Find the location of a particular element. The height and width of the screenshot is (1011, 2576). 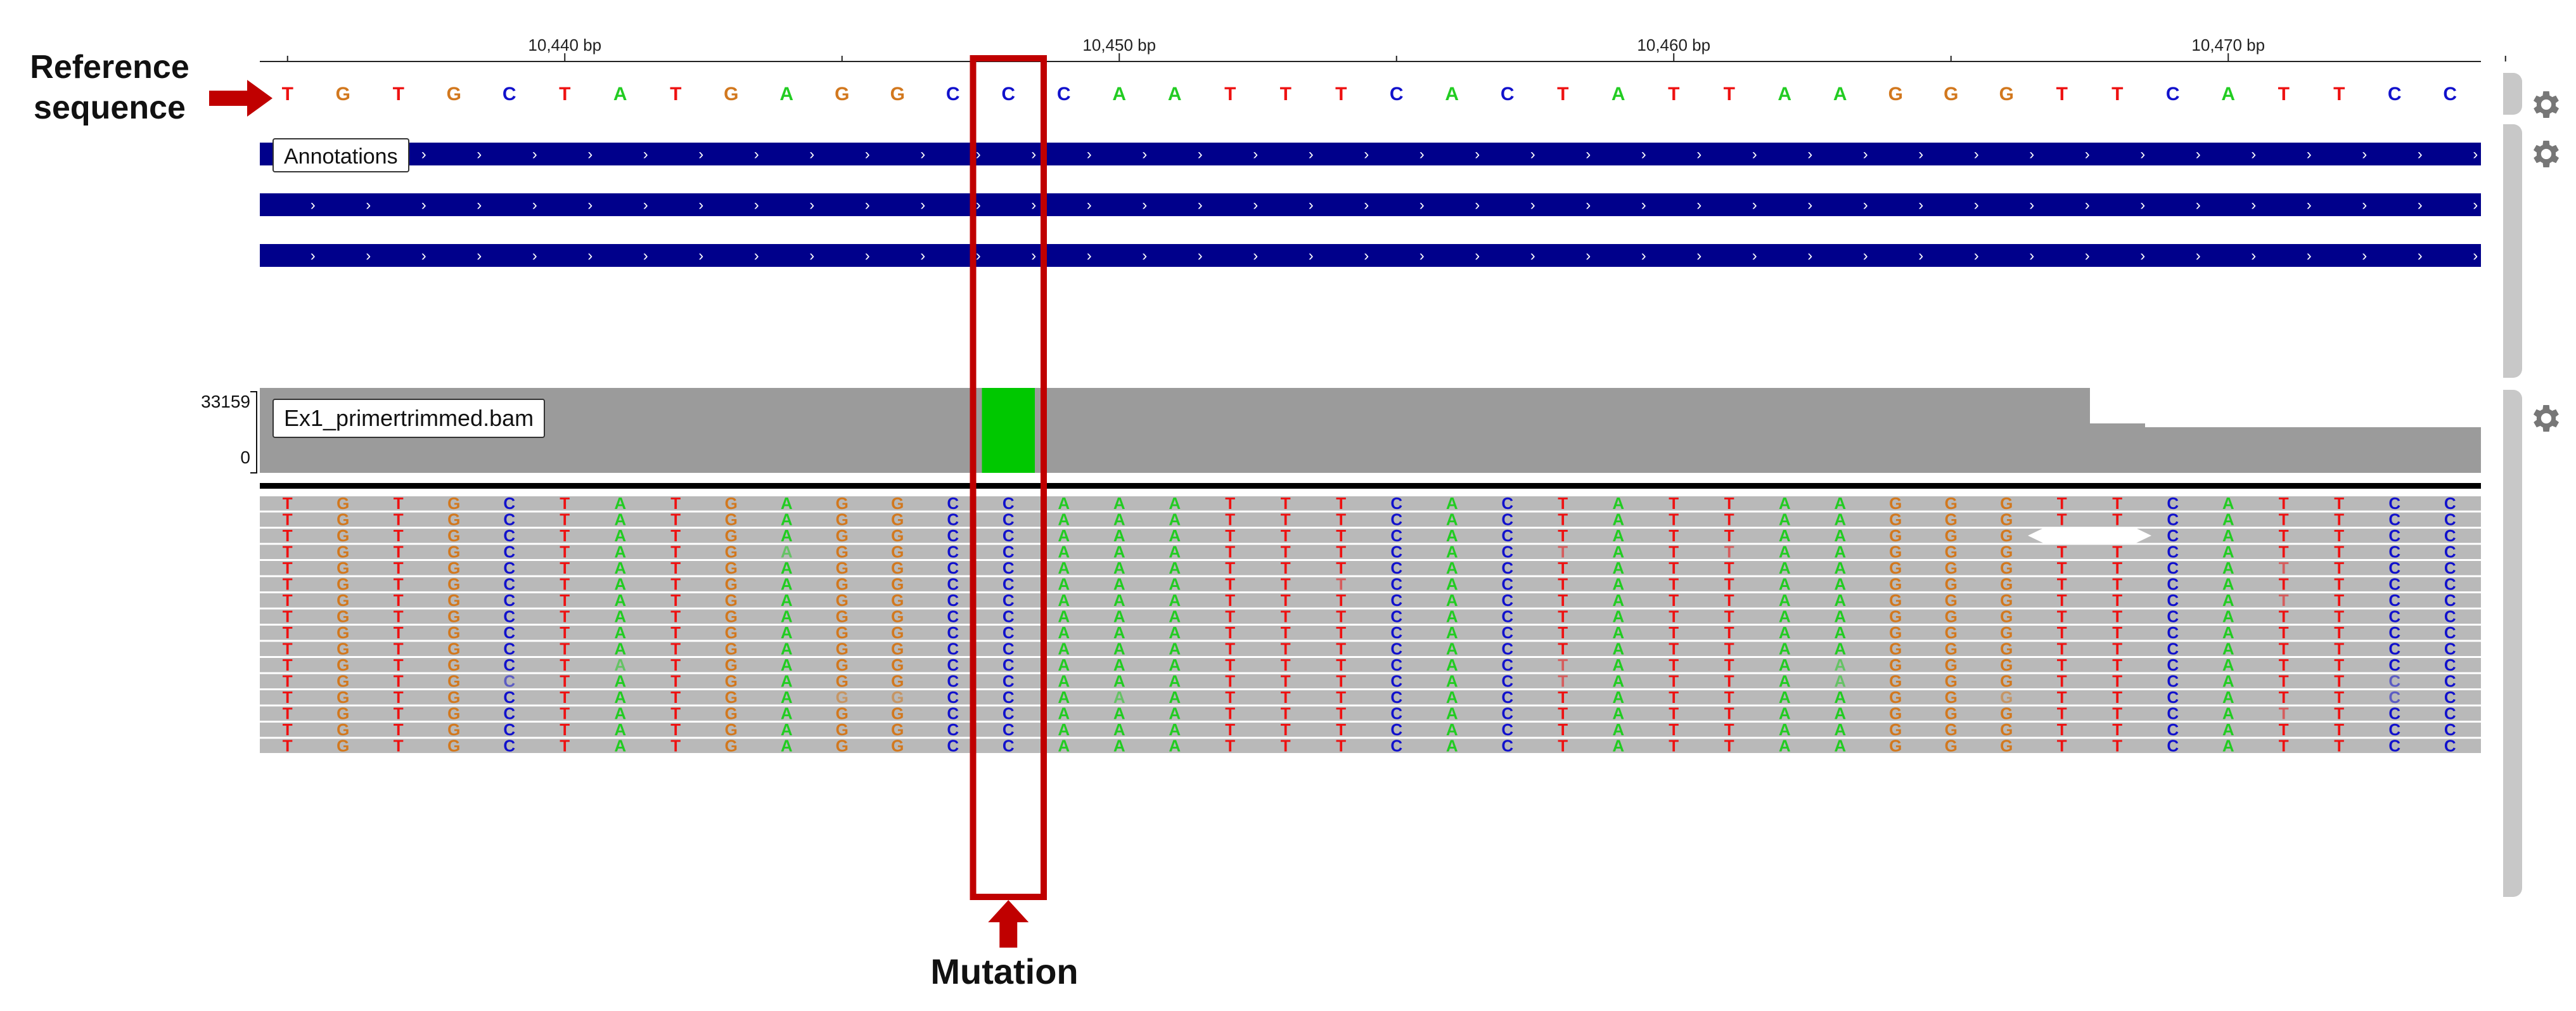

alignment-panel-scrollbar is located at coordinates (2512, 643).